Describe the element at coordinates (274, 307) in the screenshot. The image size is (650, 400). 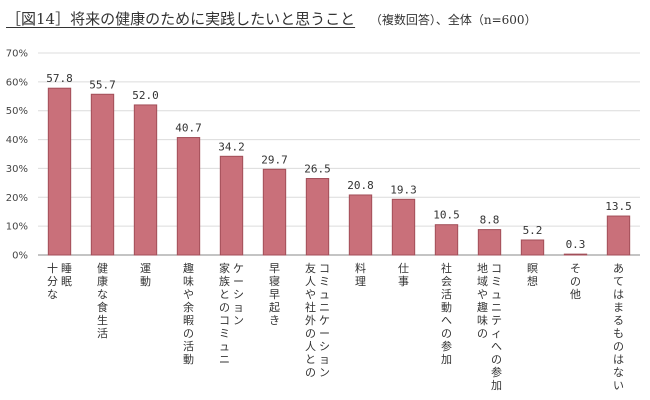
I see `category-label: 起` at that location.